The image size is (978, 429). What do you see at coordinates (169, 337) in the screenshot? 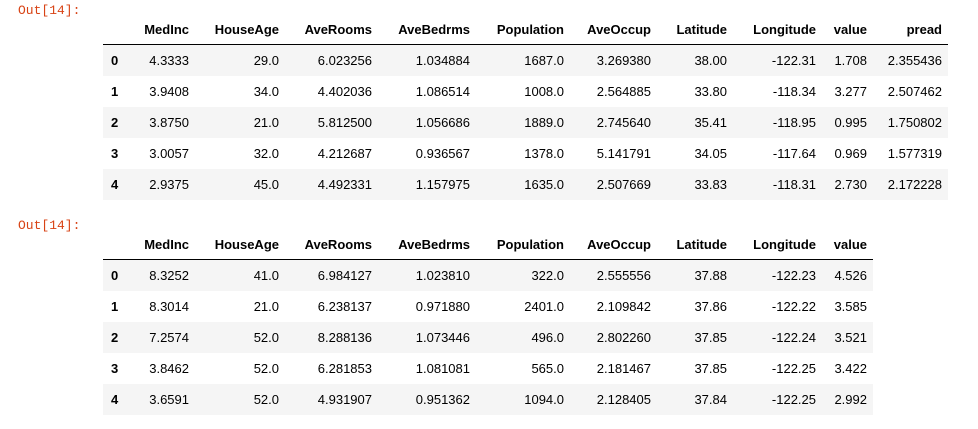
I see `cell: 7.2574` at bounding box center [169, 337].